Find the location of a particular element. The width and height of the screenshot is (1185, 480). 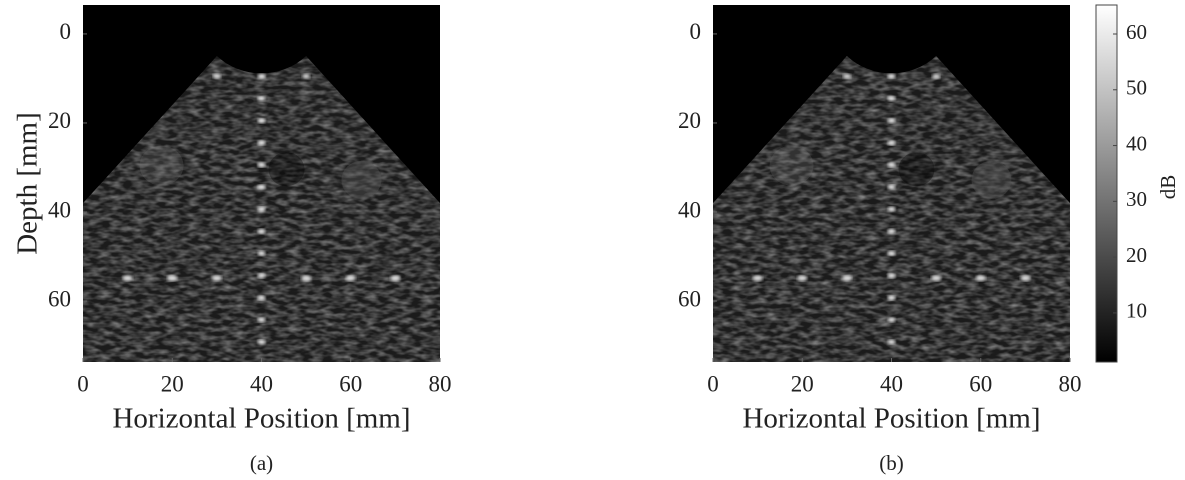

colorbar-tick-label: 20 is located at coordinates (1136, 255).